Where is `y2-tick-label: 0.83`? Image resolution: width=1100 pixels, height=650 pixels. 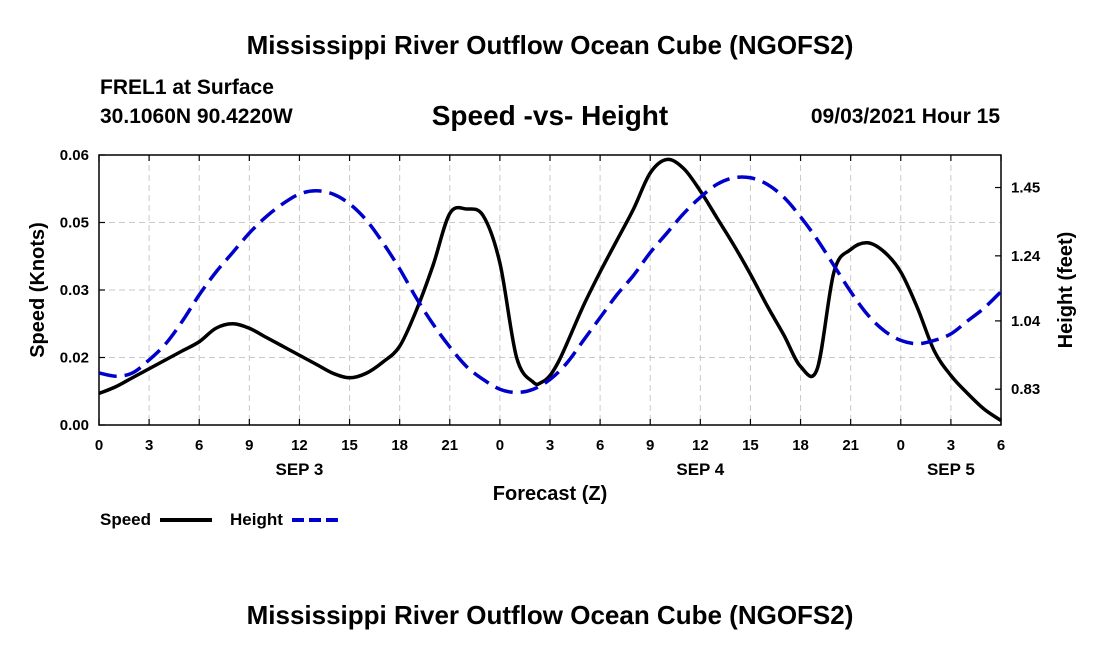 y2-tick-label: 0.83 is located at coordinates (1025, 389).